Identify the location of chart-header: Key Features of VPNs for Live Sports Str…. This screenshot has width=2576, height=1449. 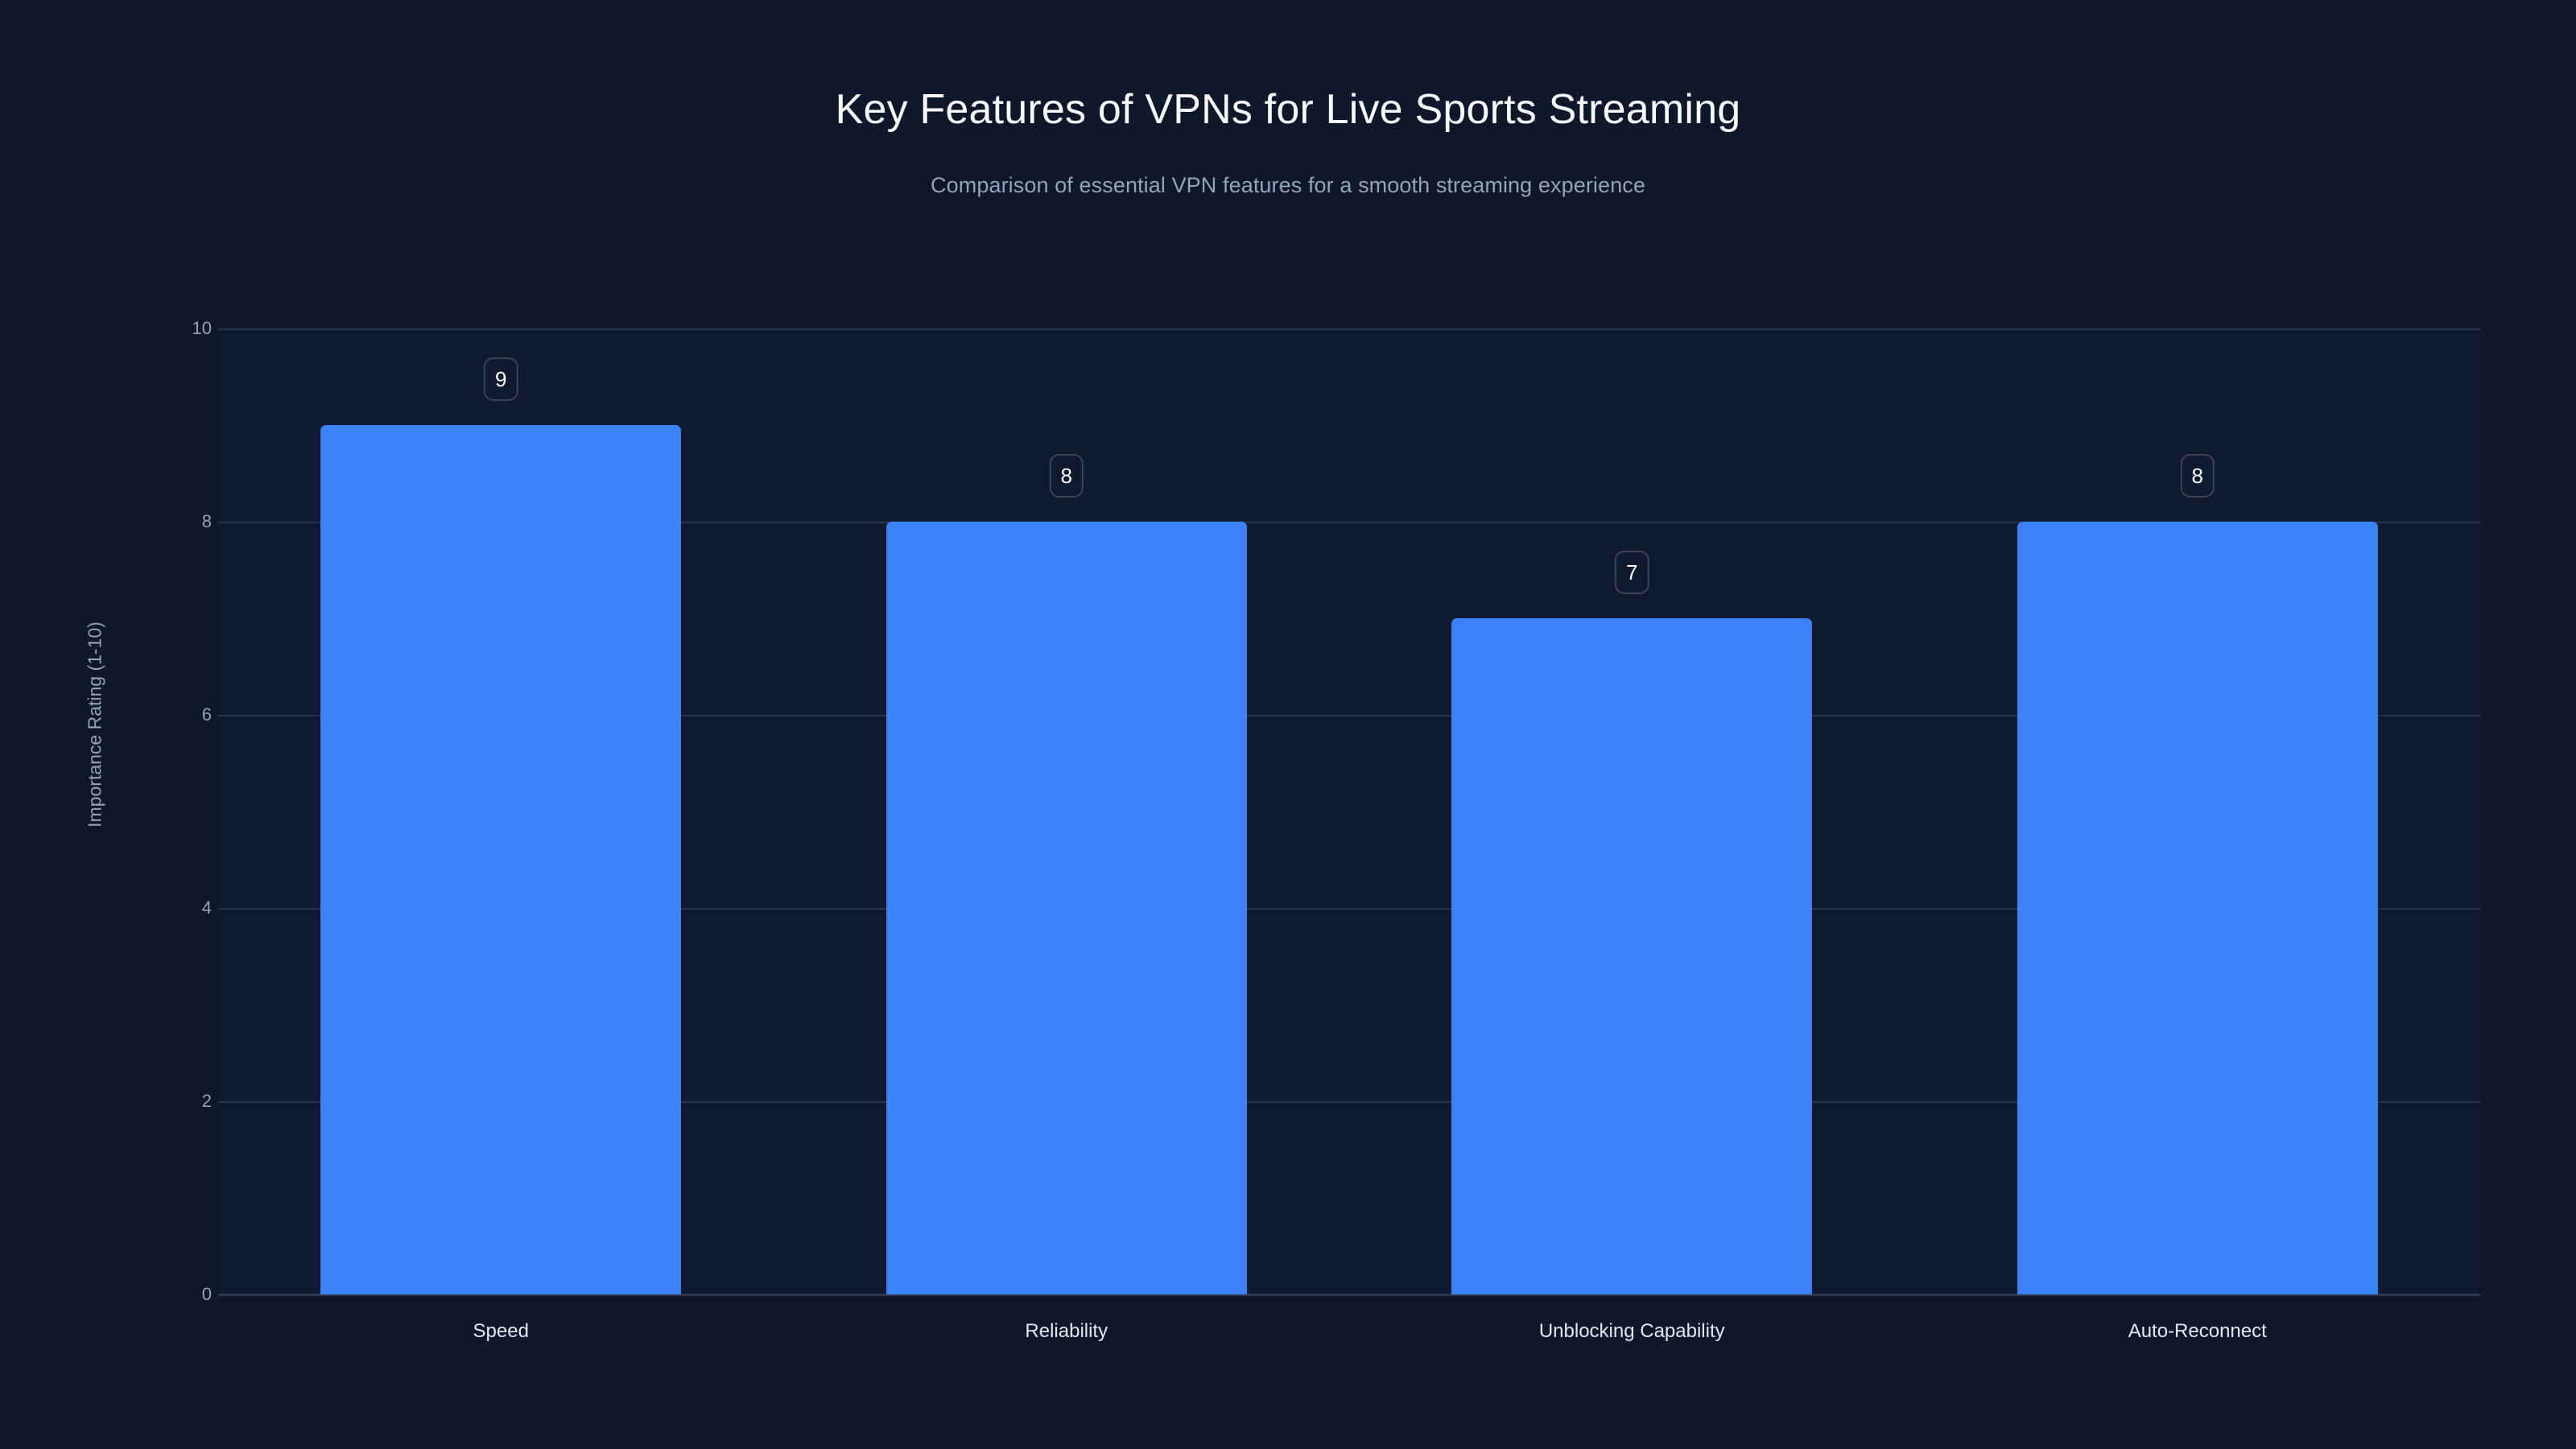
(1288, 99).